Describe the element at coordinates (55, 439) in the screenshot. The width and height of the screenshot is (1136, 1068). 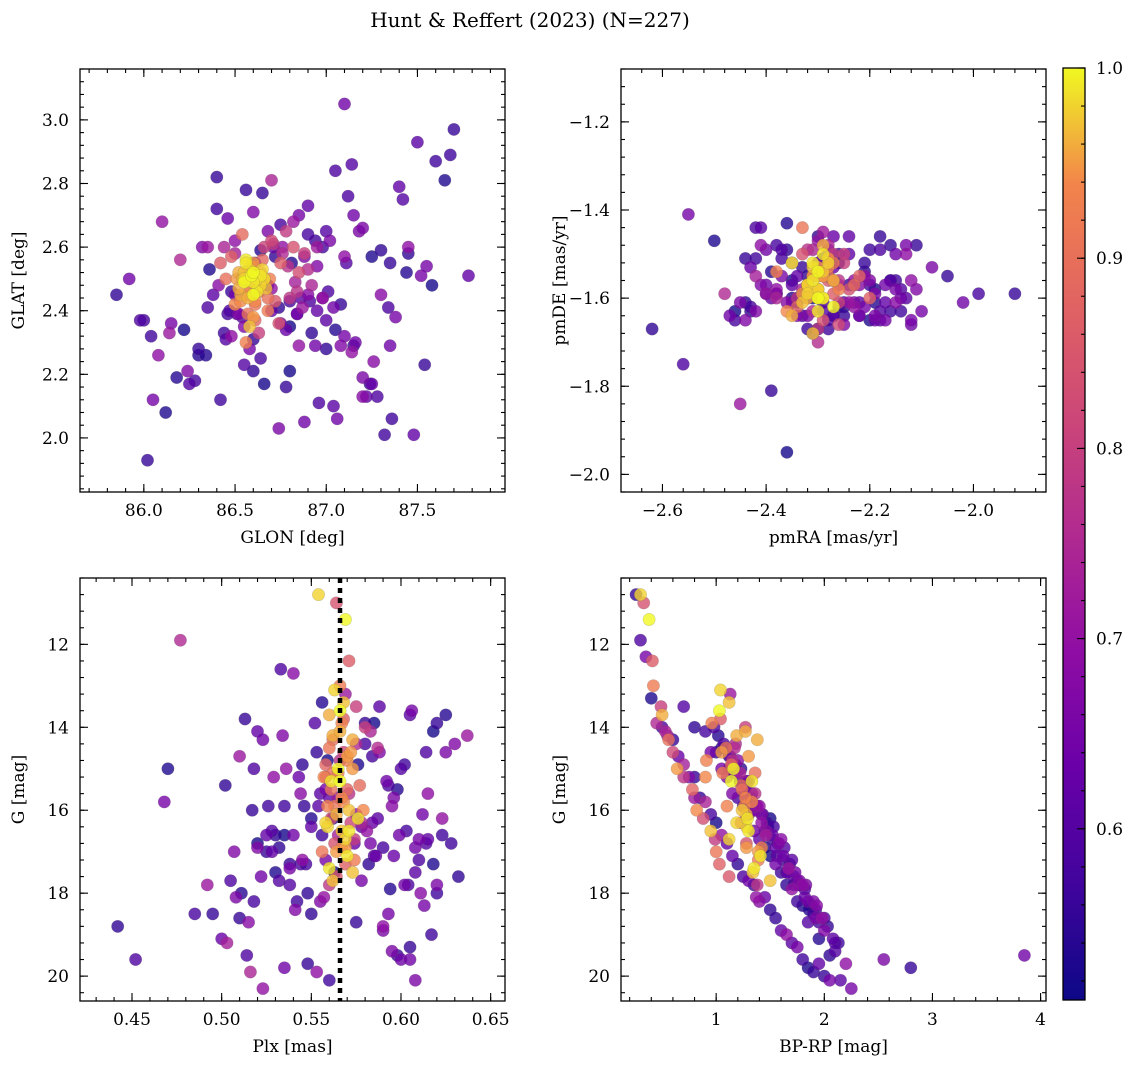
I see `y-tick-label: 2.0` at that location.